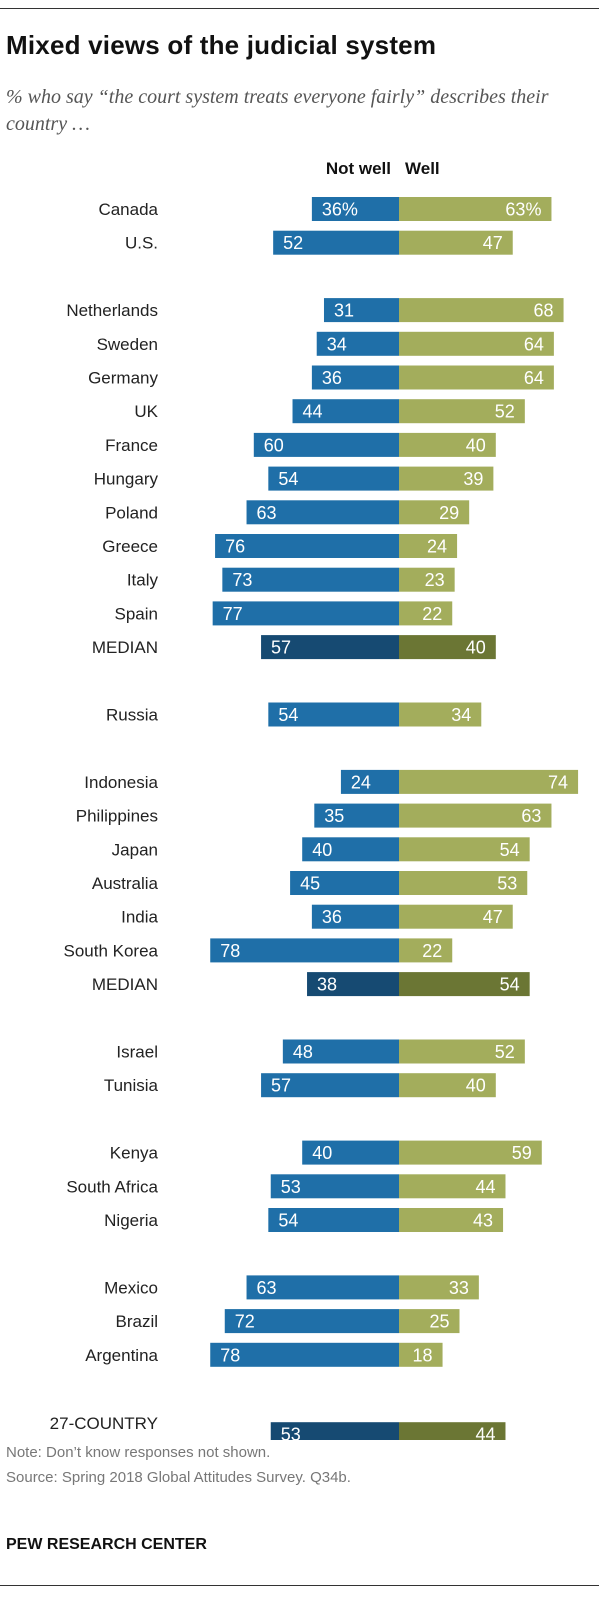 The image size is (599, 1600). Describe the element at coordinates (334, 816) in the screenshot. I see `data-label-not-well: 35` at that location.